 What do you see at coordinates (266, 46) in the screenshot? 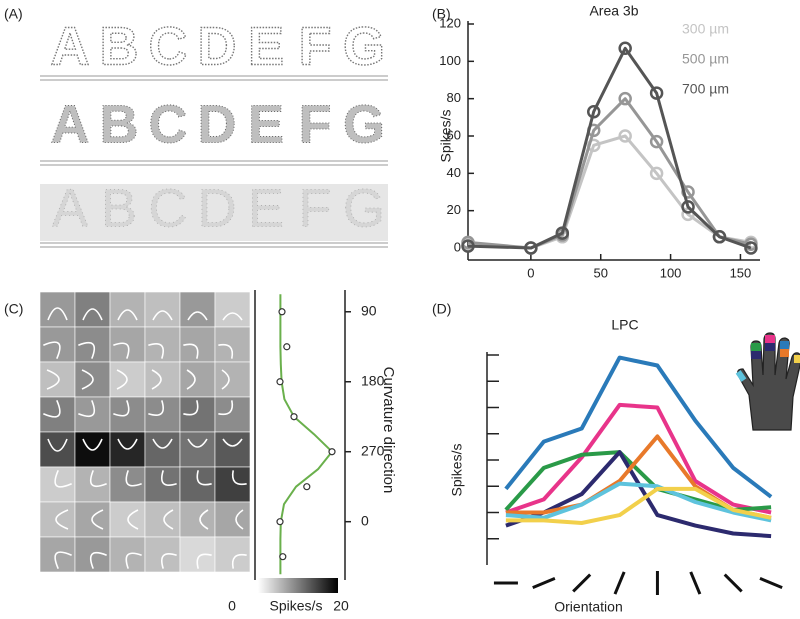
I see `letter-stimulus: E` at bounding box center [266, 46].